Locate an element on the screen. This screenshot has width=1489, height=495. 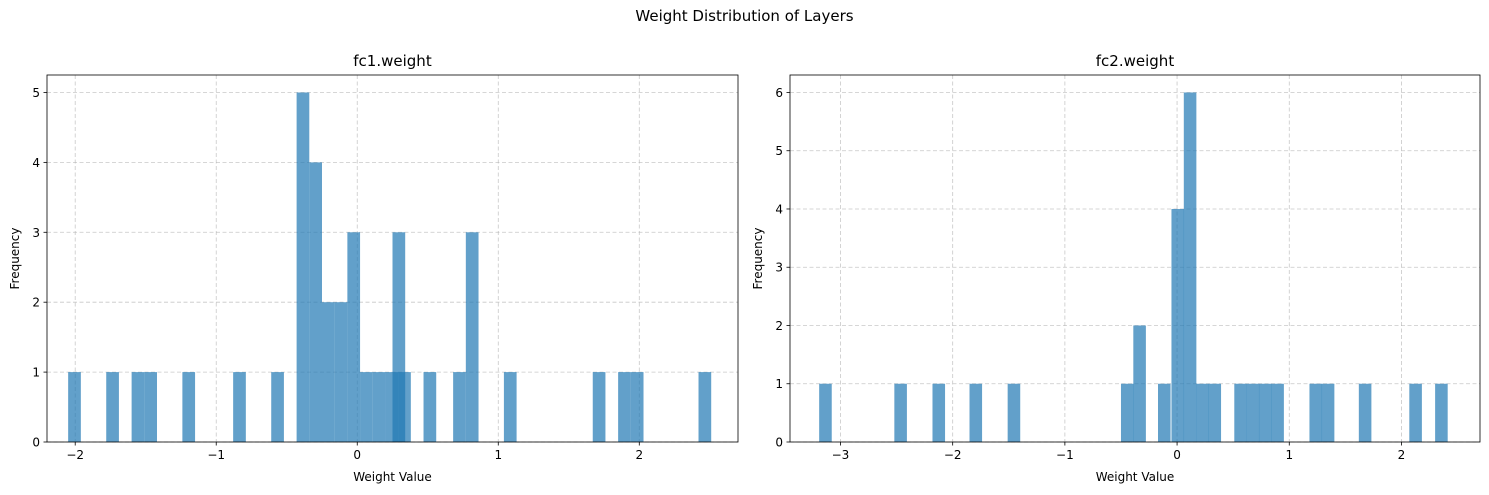
ax1-ytick-label: 5 is located at coordinates (36, 93).